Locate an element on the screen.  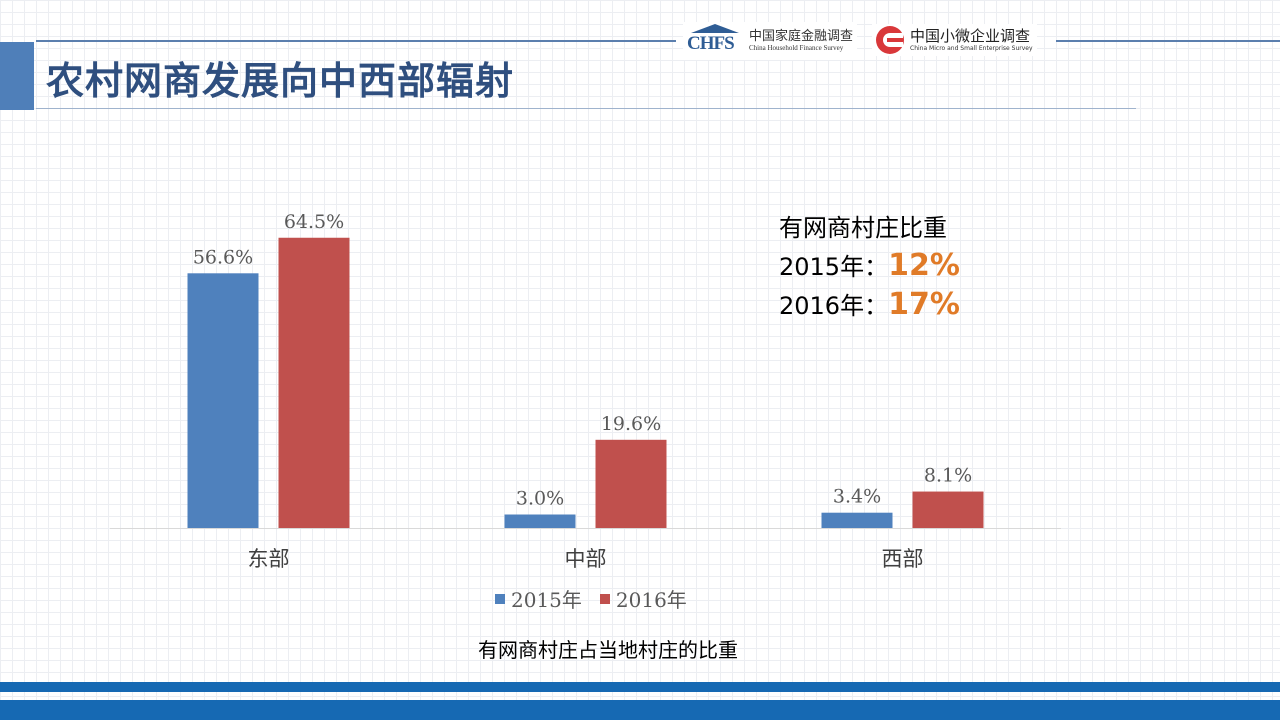
chart-caption: 有网商村庄占当地村庄的比重 is located at coordinates (608, 650).